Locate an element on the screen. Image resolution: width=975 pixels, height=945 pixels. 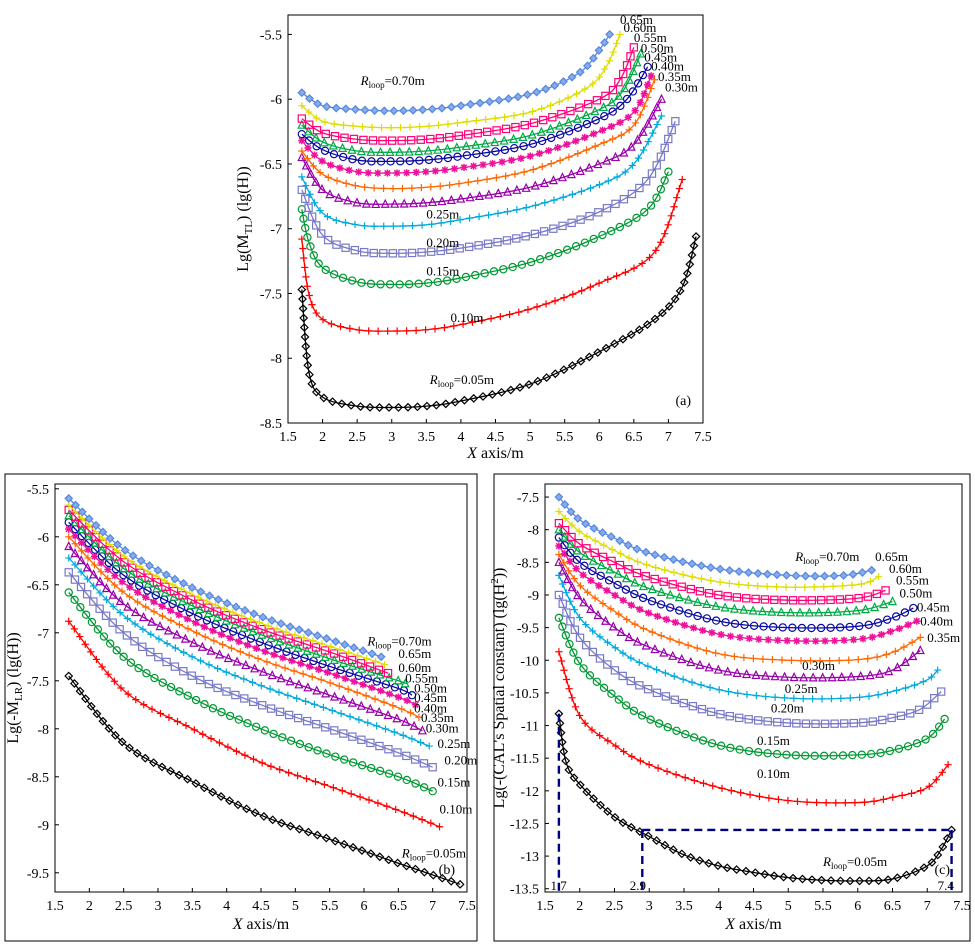
series-0.10m is located at coordinates (492, 255).